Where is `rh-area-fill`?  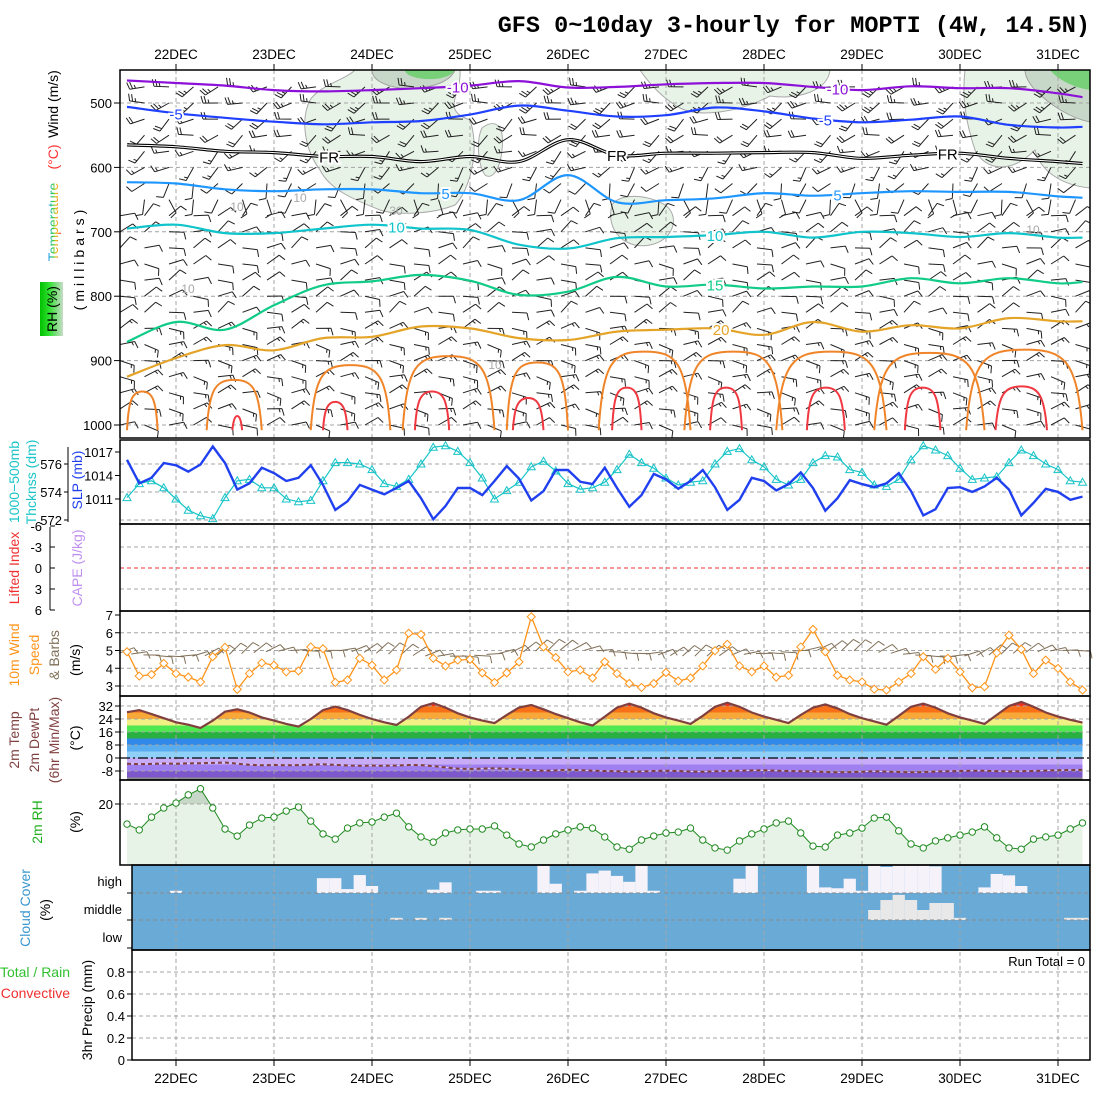
rh-area-fill is located at coordinates (605, 826).